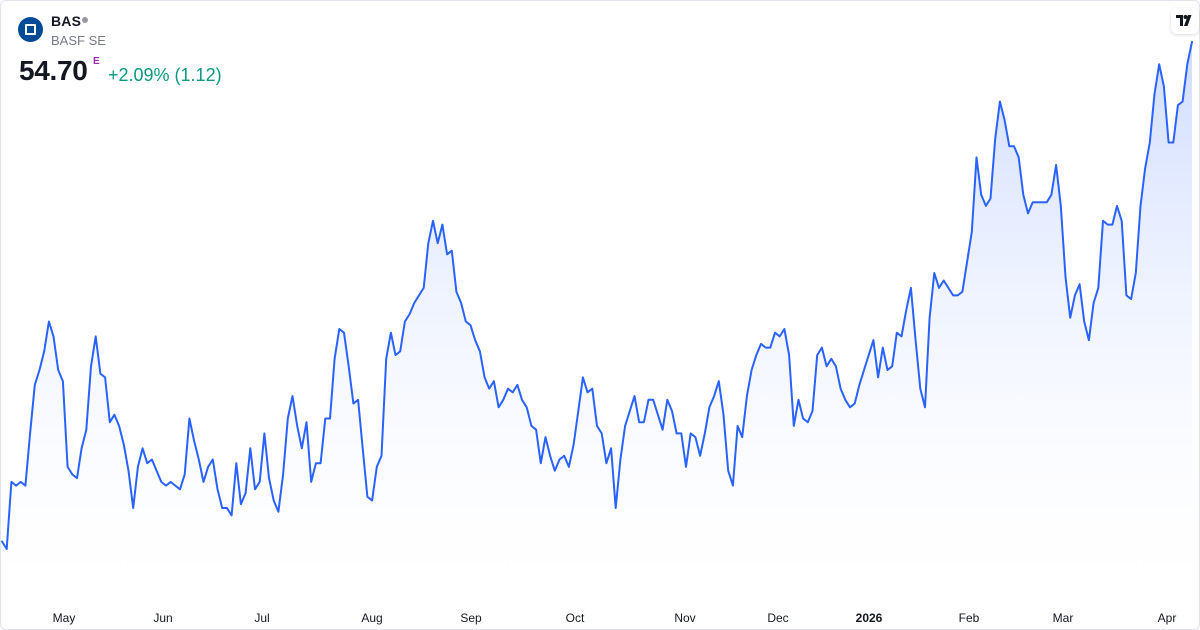 This screenshot has height=630, width=1200. I want to click on basf-logo-icon, so click(30, 29).